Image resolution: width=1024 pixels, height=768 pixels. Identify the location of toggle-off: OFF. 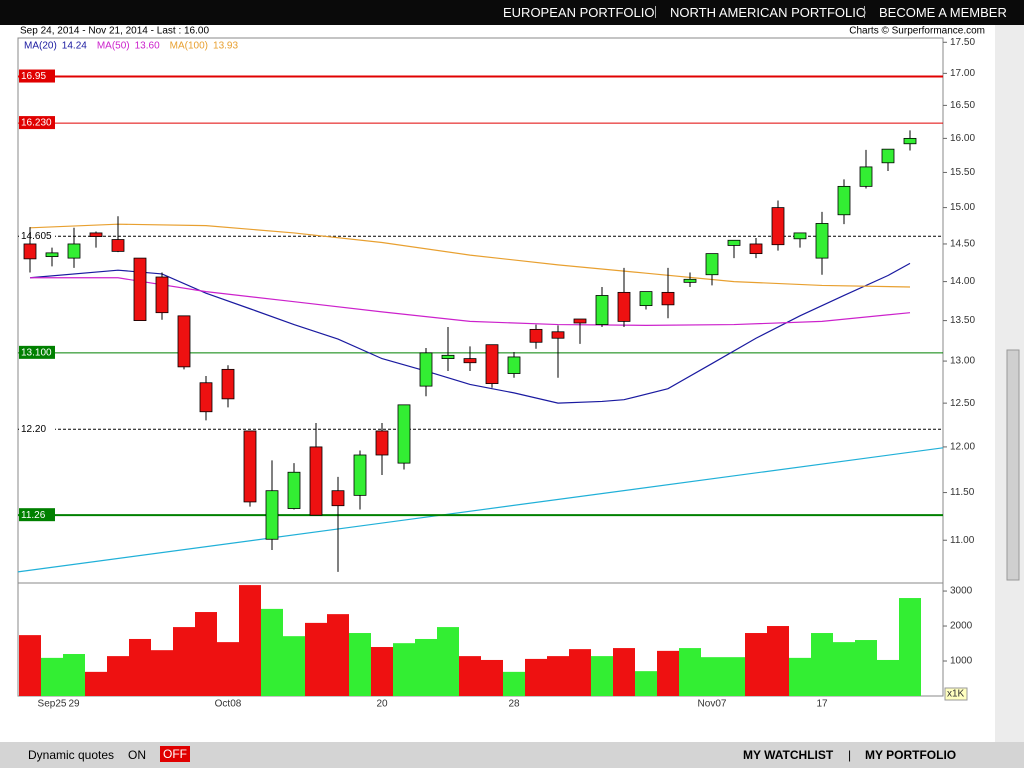
(175, 754).